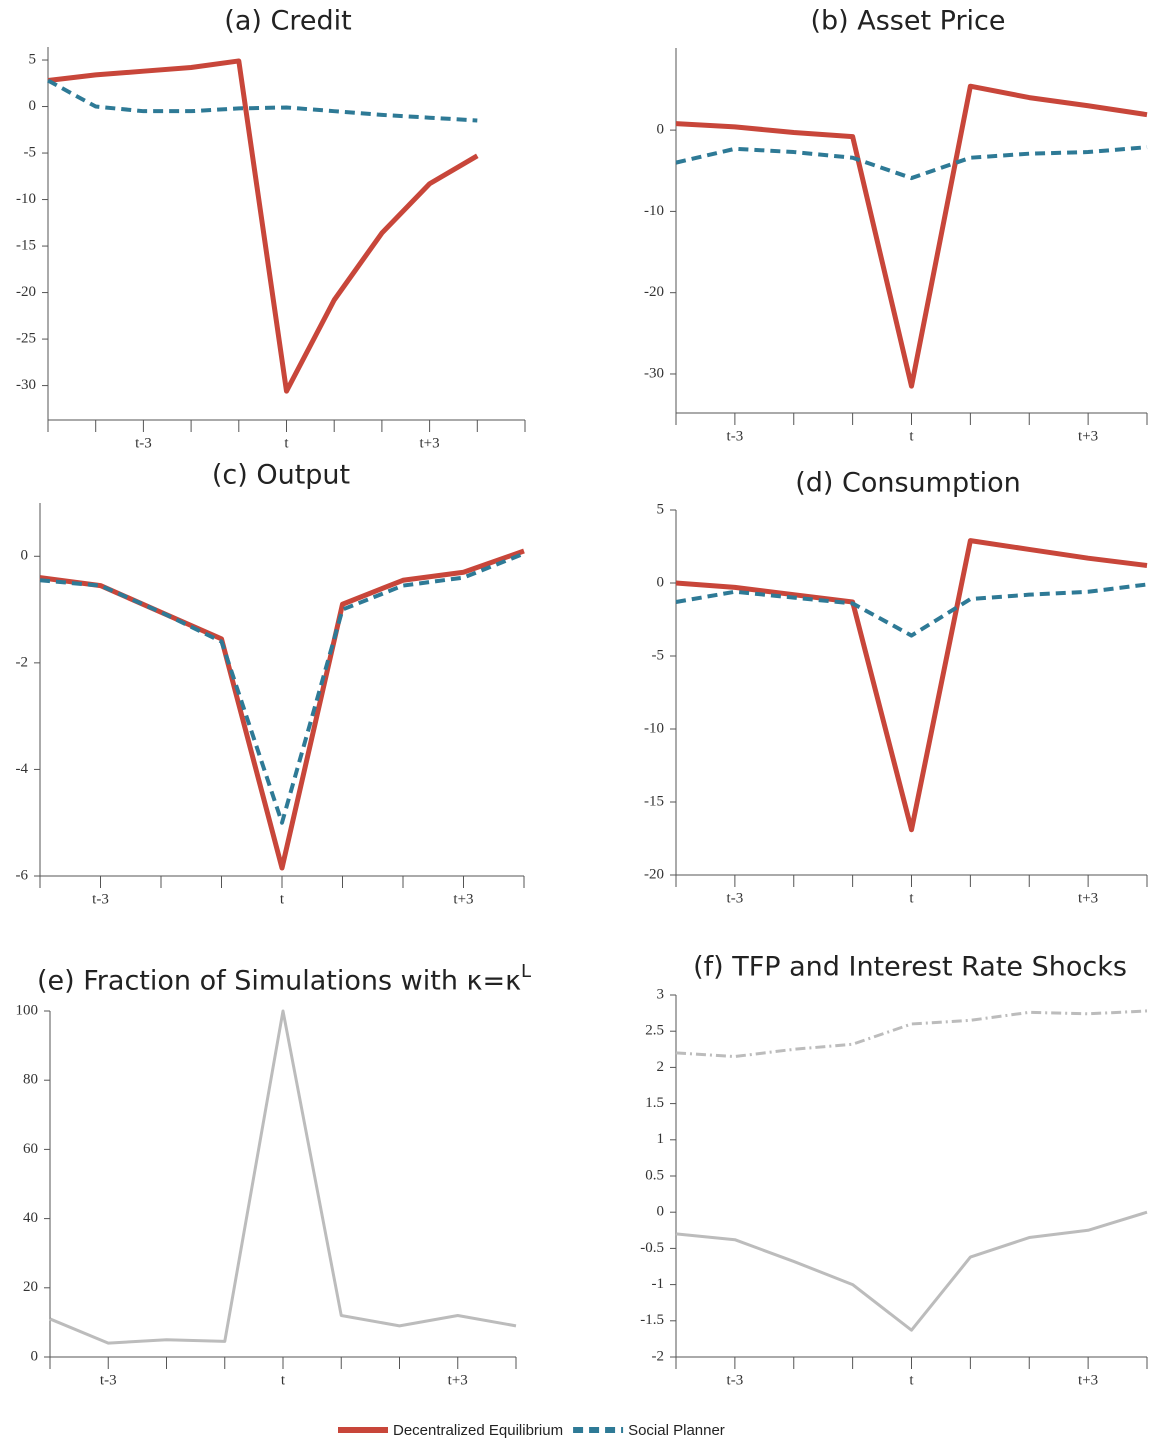 This screenshot has width=1150, height=1444. I want to click on y-tick-label: -4, so click(22, 769).